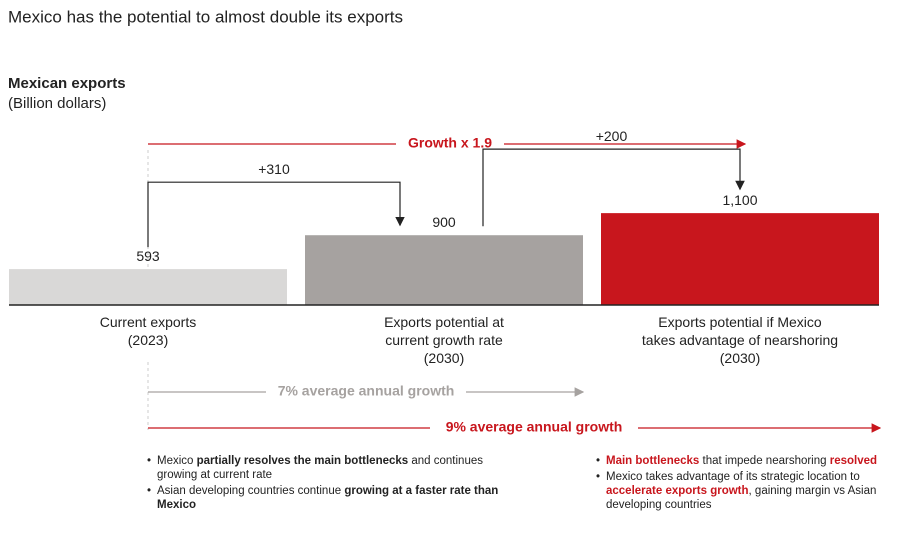 The image size is (900, 545). Describe the element at coordinates (57, 103) in the screenshot. I see `unit-label: (Billion dollars)` at that location.